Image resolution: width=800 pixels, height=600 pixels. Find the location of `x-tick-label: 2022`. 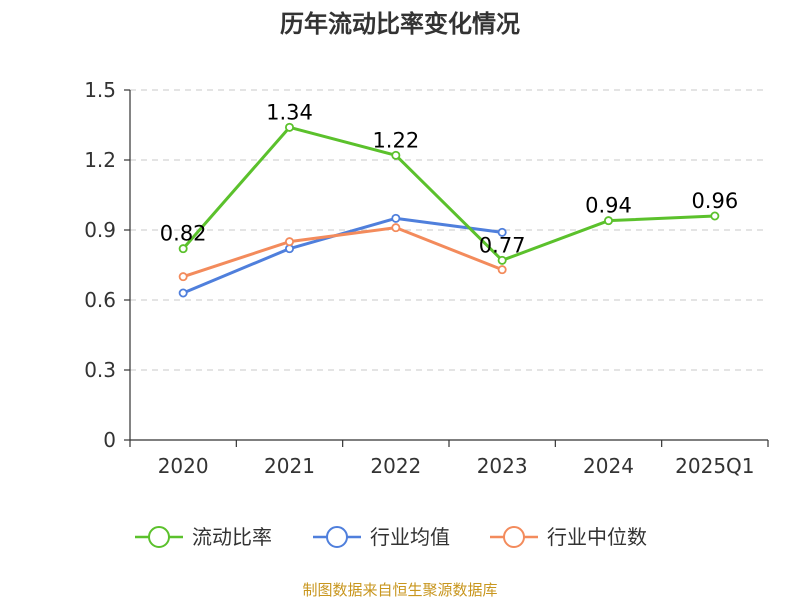

x-tick-label: 2022 is located at coordinates (395, 466).